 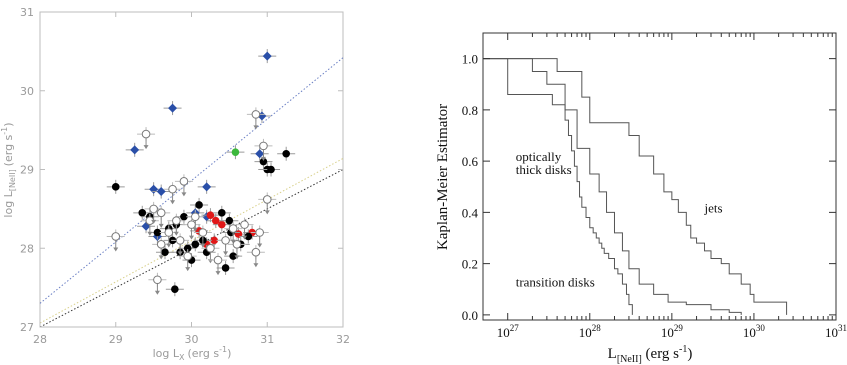 What do you see at coordinates (27, 170) in the screenshot?
I see `y-tick-label: 29` at bounding box center [27, 170].